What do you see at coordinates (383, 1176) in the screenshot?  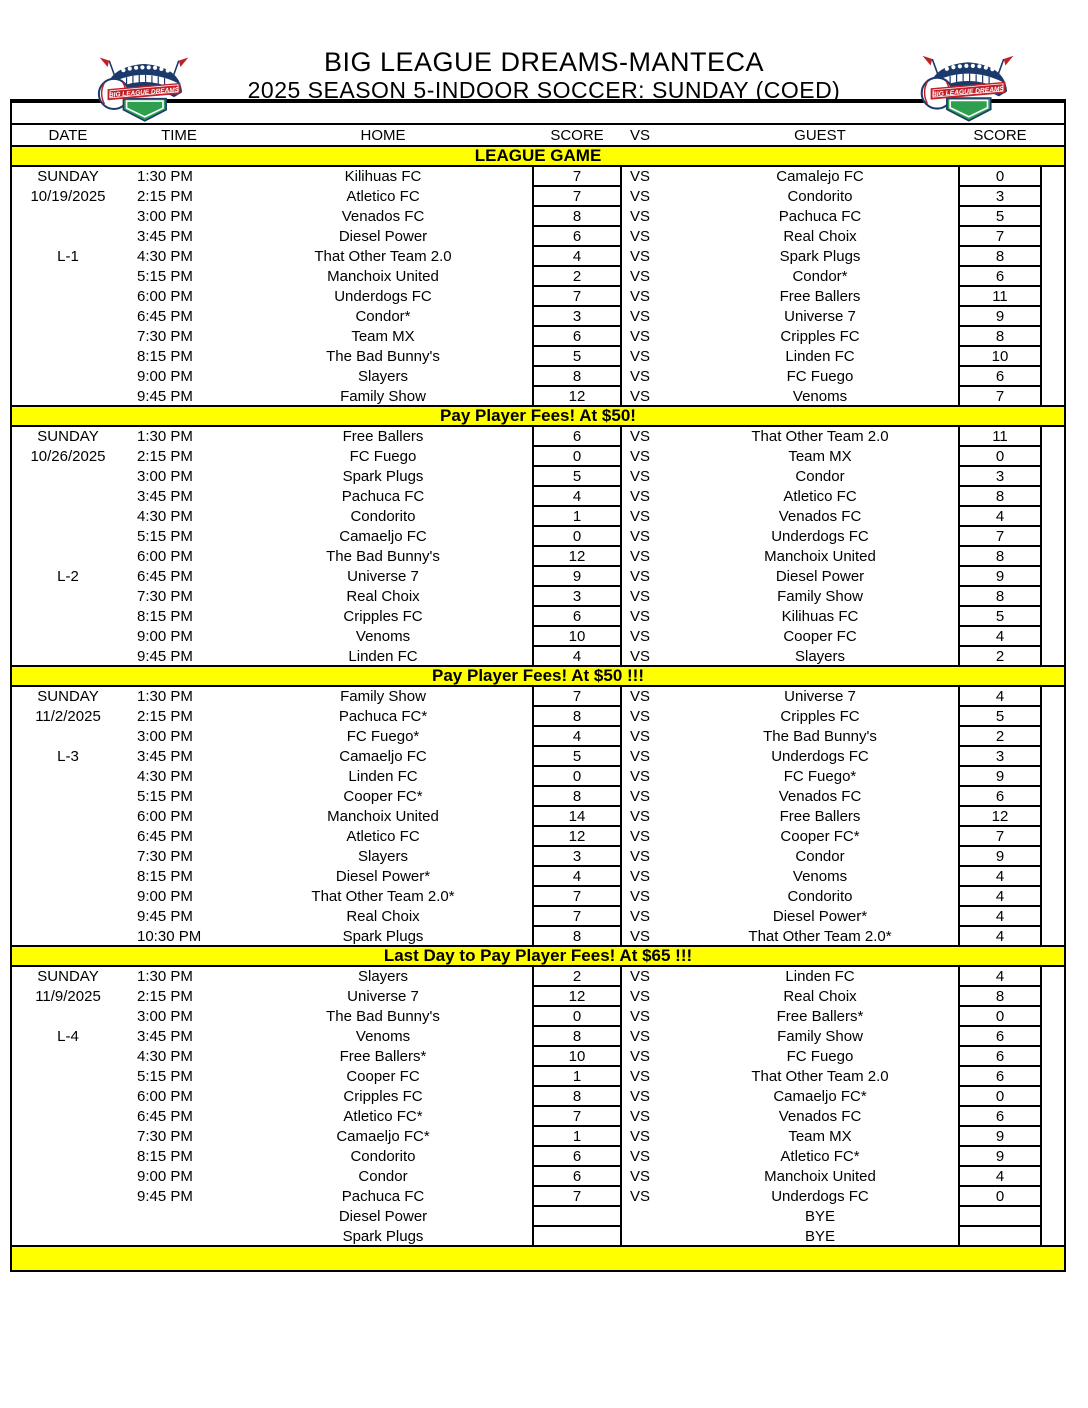 I see `home-team: Condor` at bounding box center [383, 1176].